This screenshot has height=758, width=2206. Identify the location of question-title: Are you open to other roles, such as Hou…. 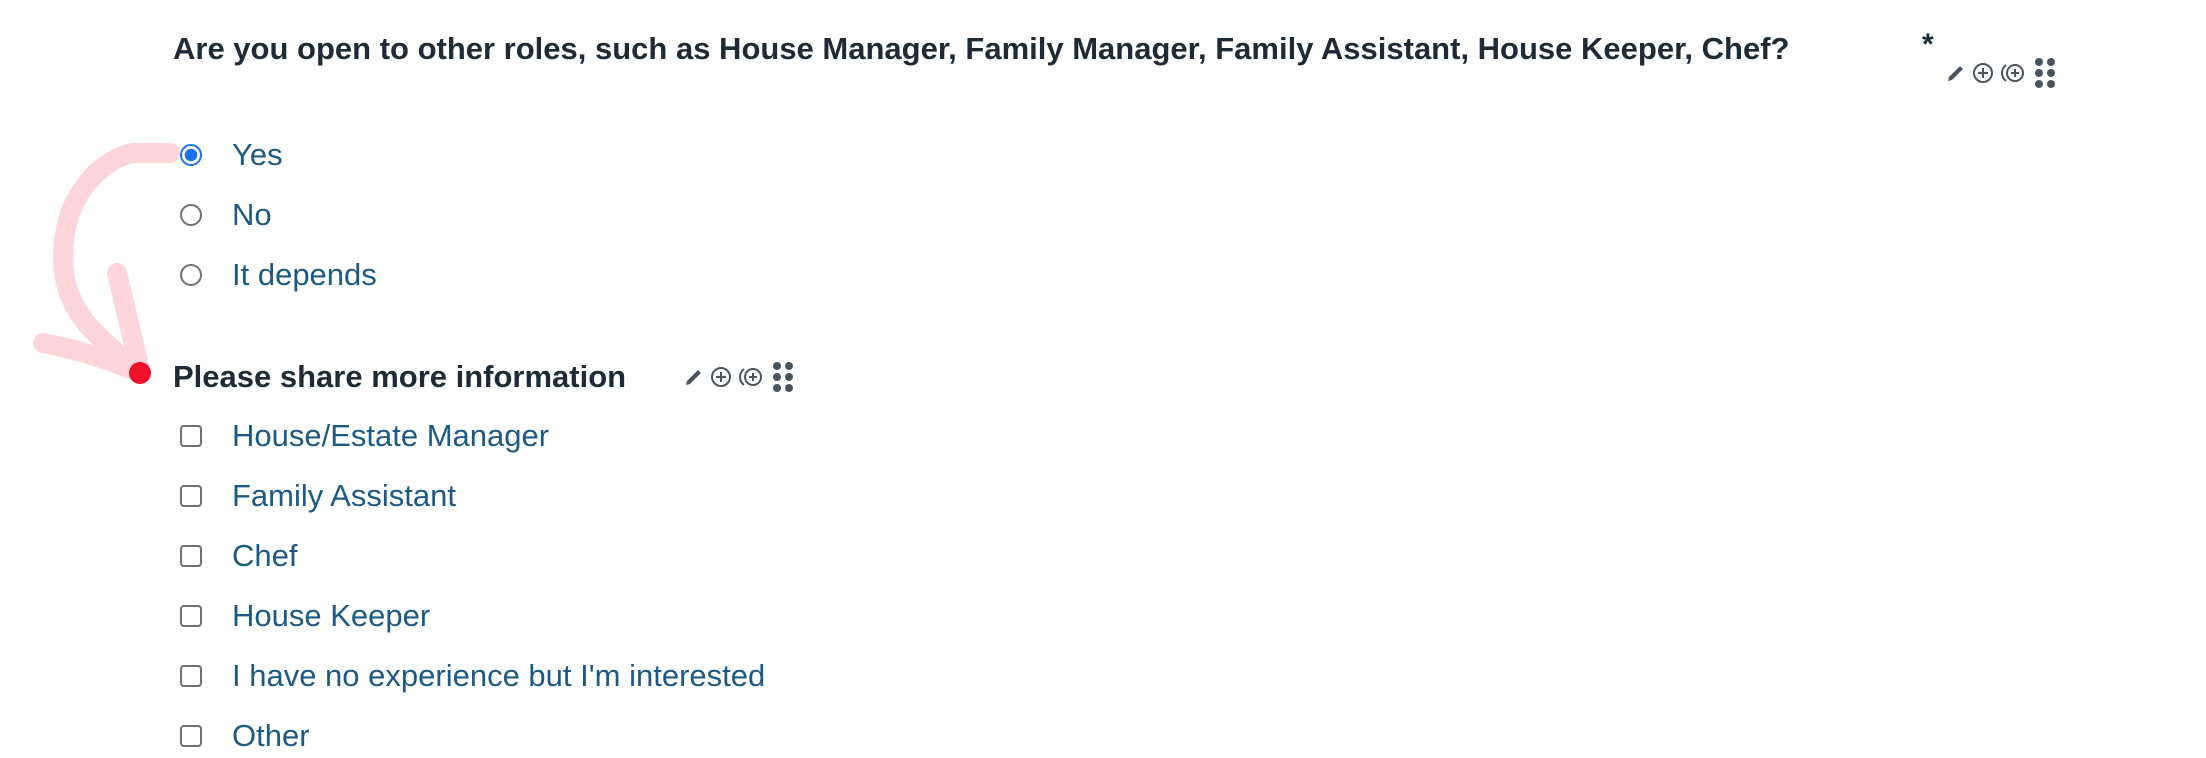
(981, 48).